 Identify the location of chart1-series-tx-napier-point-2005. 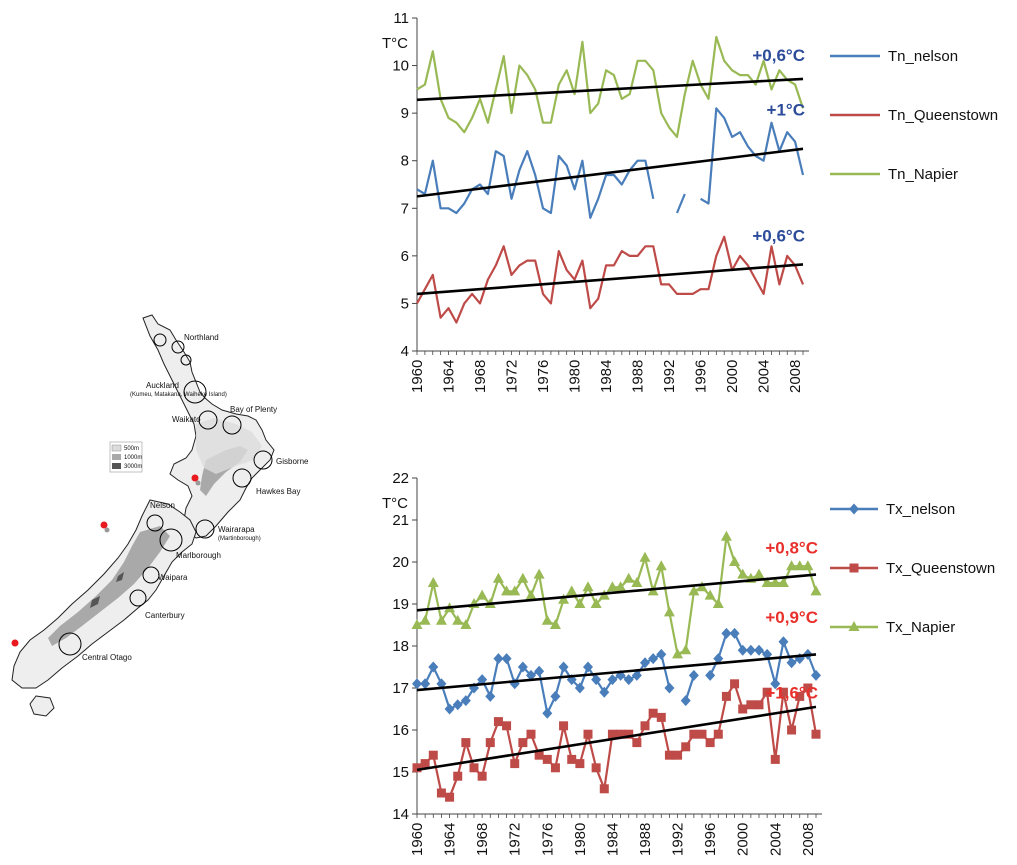
(783, 582).